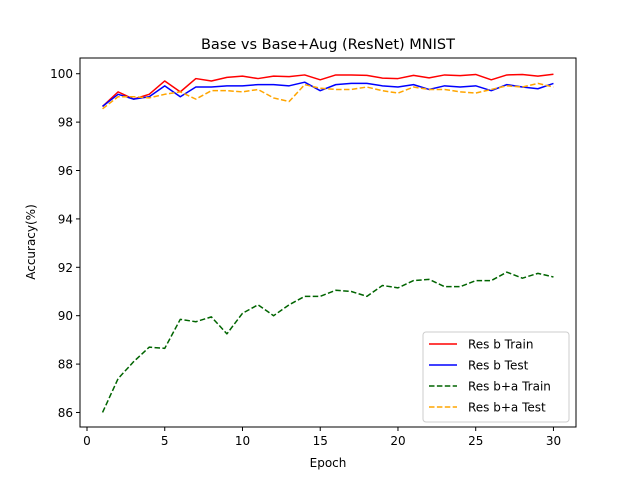 This screenshot has width=640, height=484. Describe the element at coordinates (65, 123) in the screenshot. I see `y-tick-label: 98` at that location.